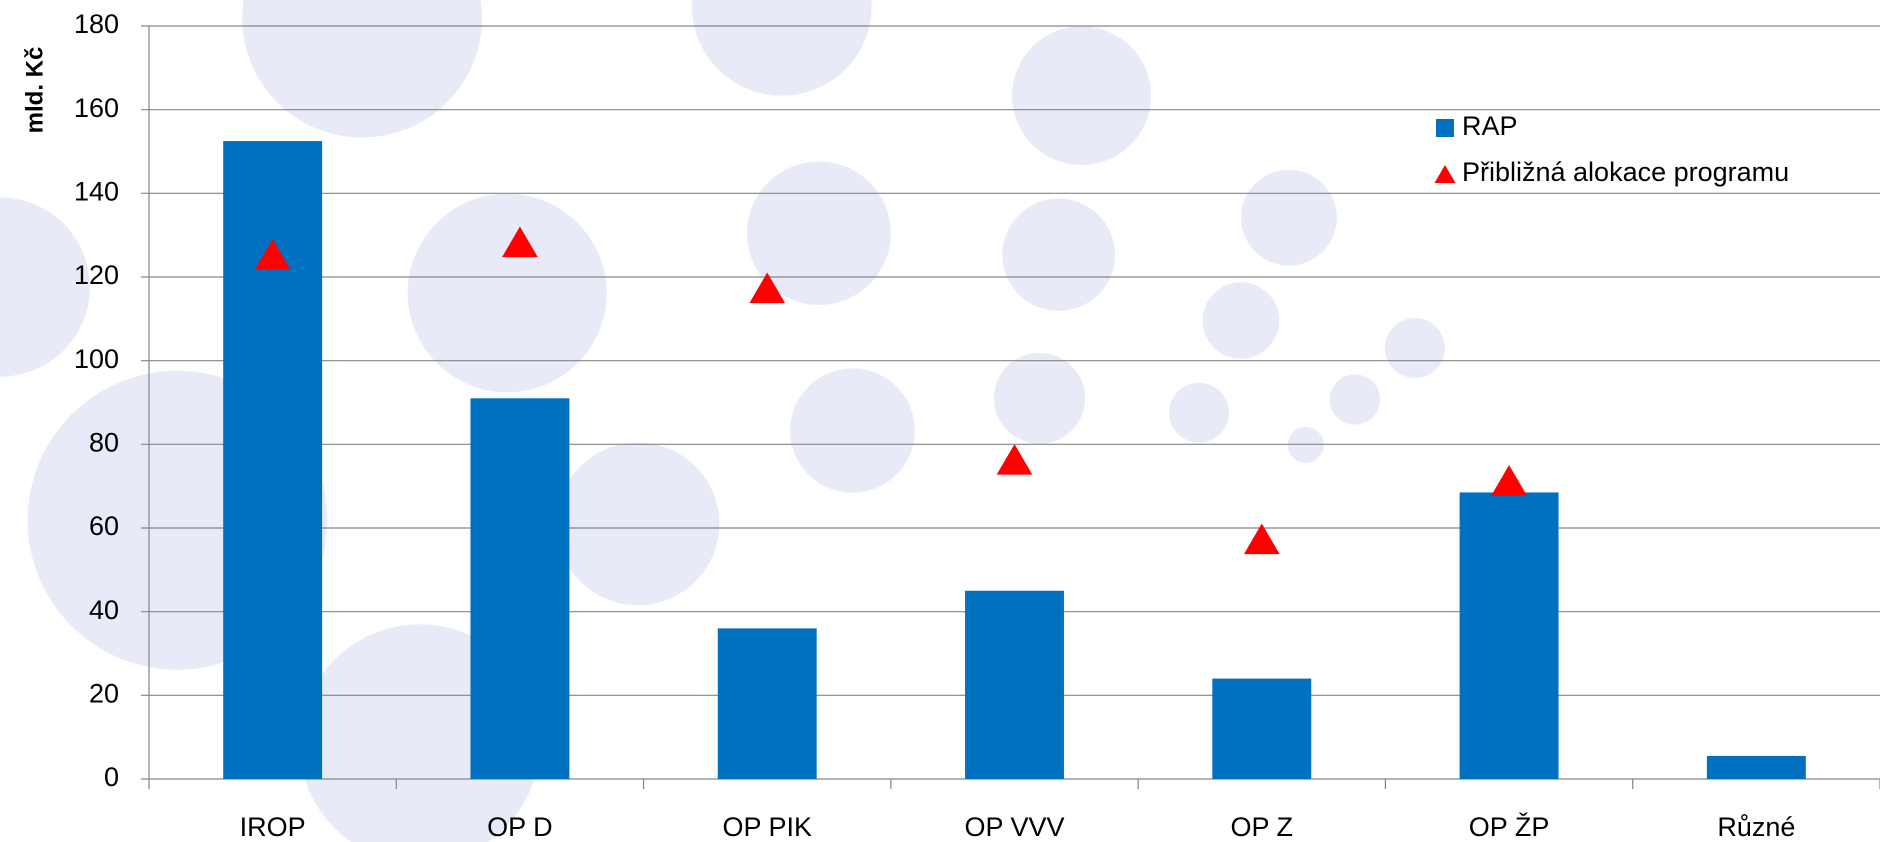 This screenshot has height=842, width=1880. What do you see at coordinates (34, 90) in the screenshot?
I see `y-axis-label: mld. Kč` at bounding box center [34, 90].